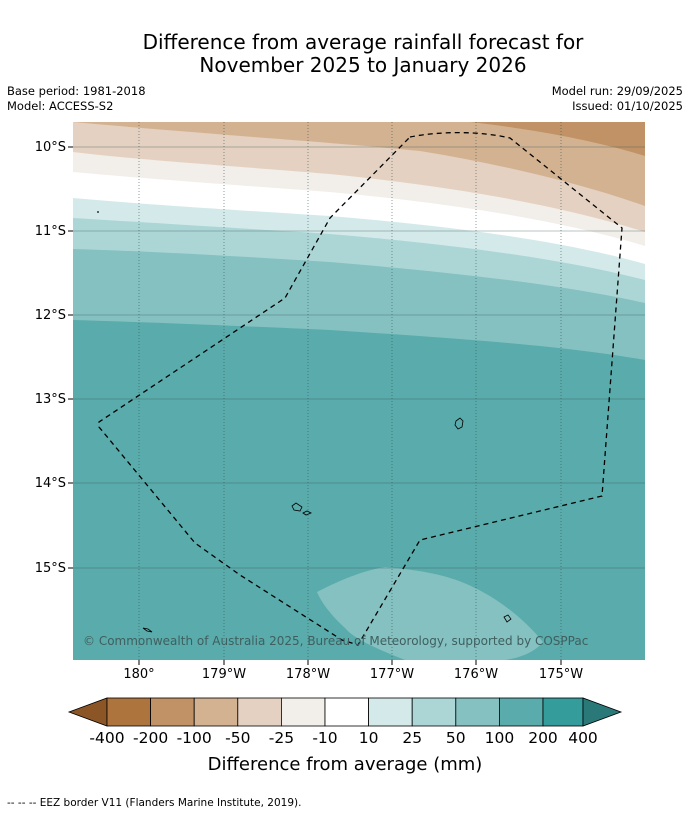 The image size is (690, 816). Describe the element at coordinates (147, 630) in the screenshot. I see `island-small-west` at that location.